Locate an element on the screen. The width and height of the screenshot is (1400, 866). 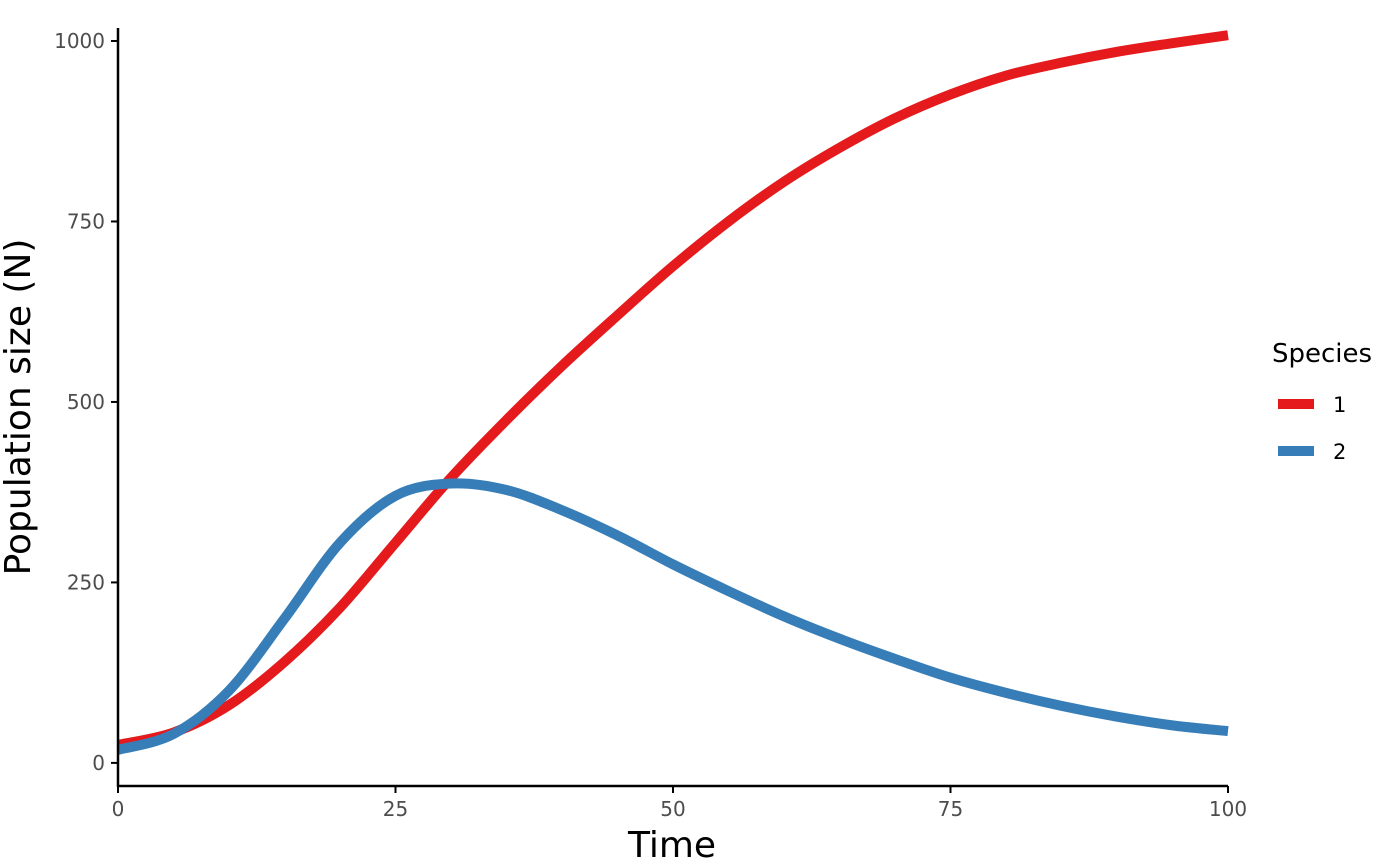
legend-item-2: 2 is located at coordinates (1312, 452).